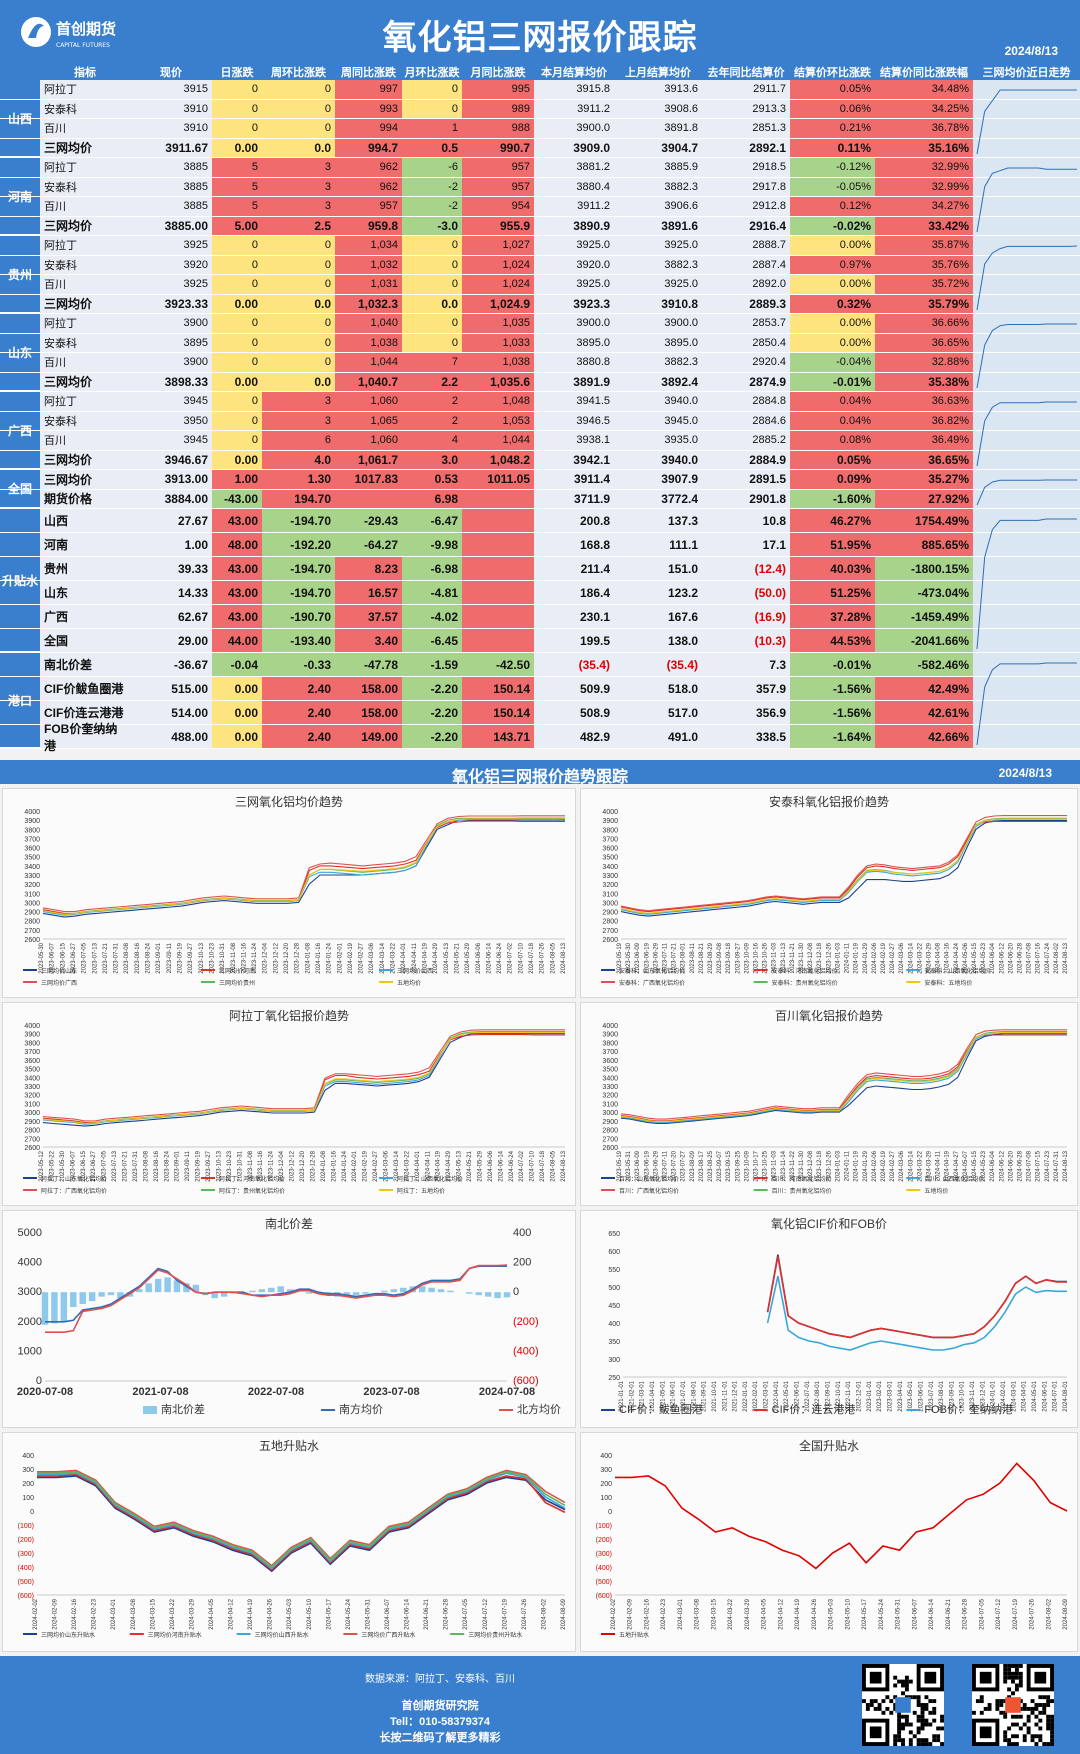 The height and width of the screenshot is (1754, 1080). What do you see at coordinates (663, 1395) in the screenshot?
I see `x-tick-label: 2021-05-01` at bounding box center [663, 1395].